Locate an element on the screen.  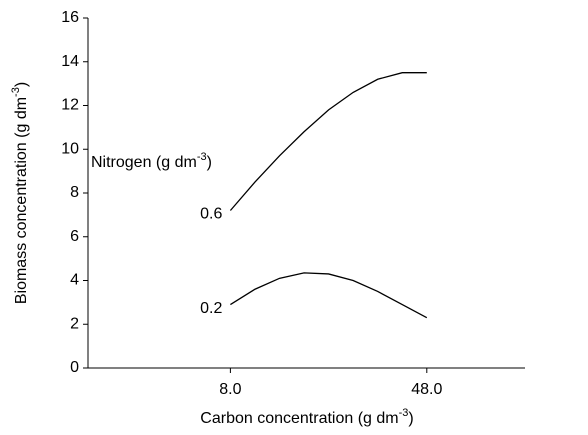
x-tick-label: 48.0 is located at coordinates (426, 389).